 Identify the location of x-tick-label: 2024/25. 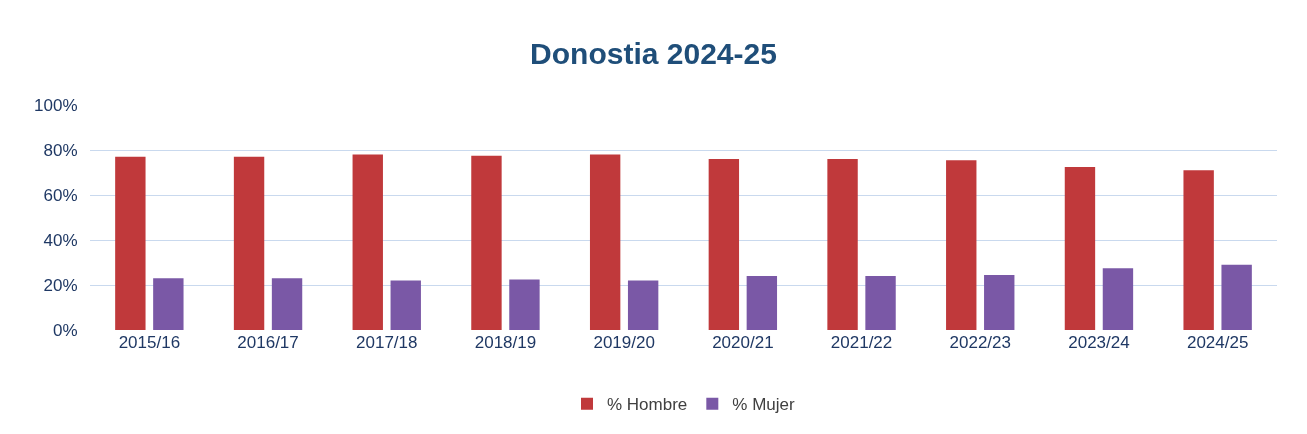
(1217, 342).